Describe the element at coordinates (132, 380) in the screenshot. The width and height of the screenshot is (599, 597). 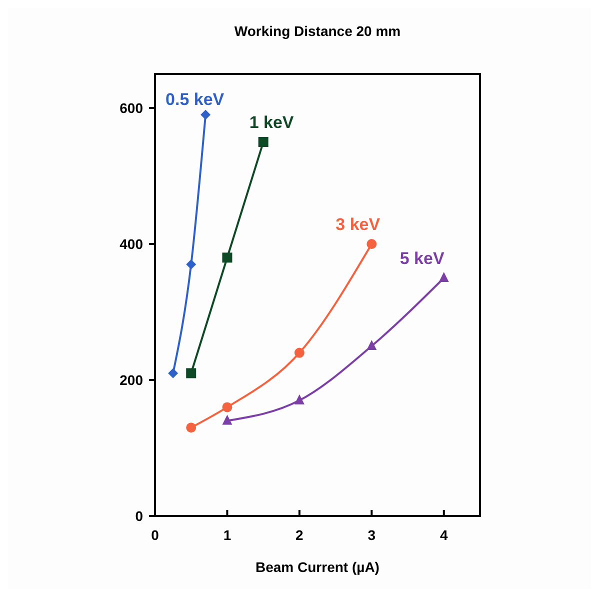
I see `y-tick-label: 200` at that location.